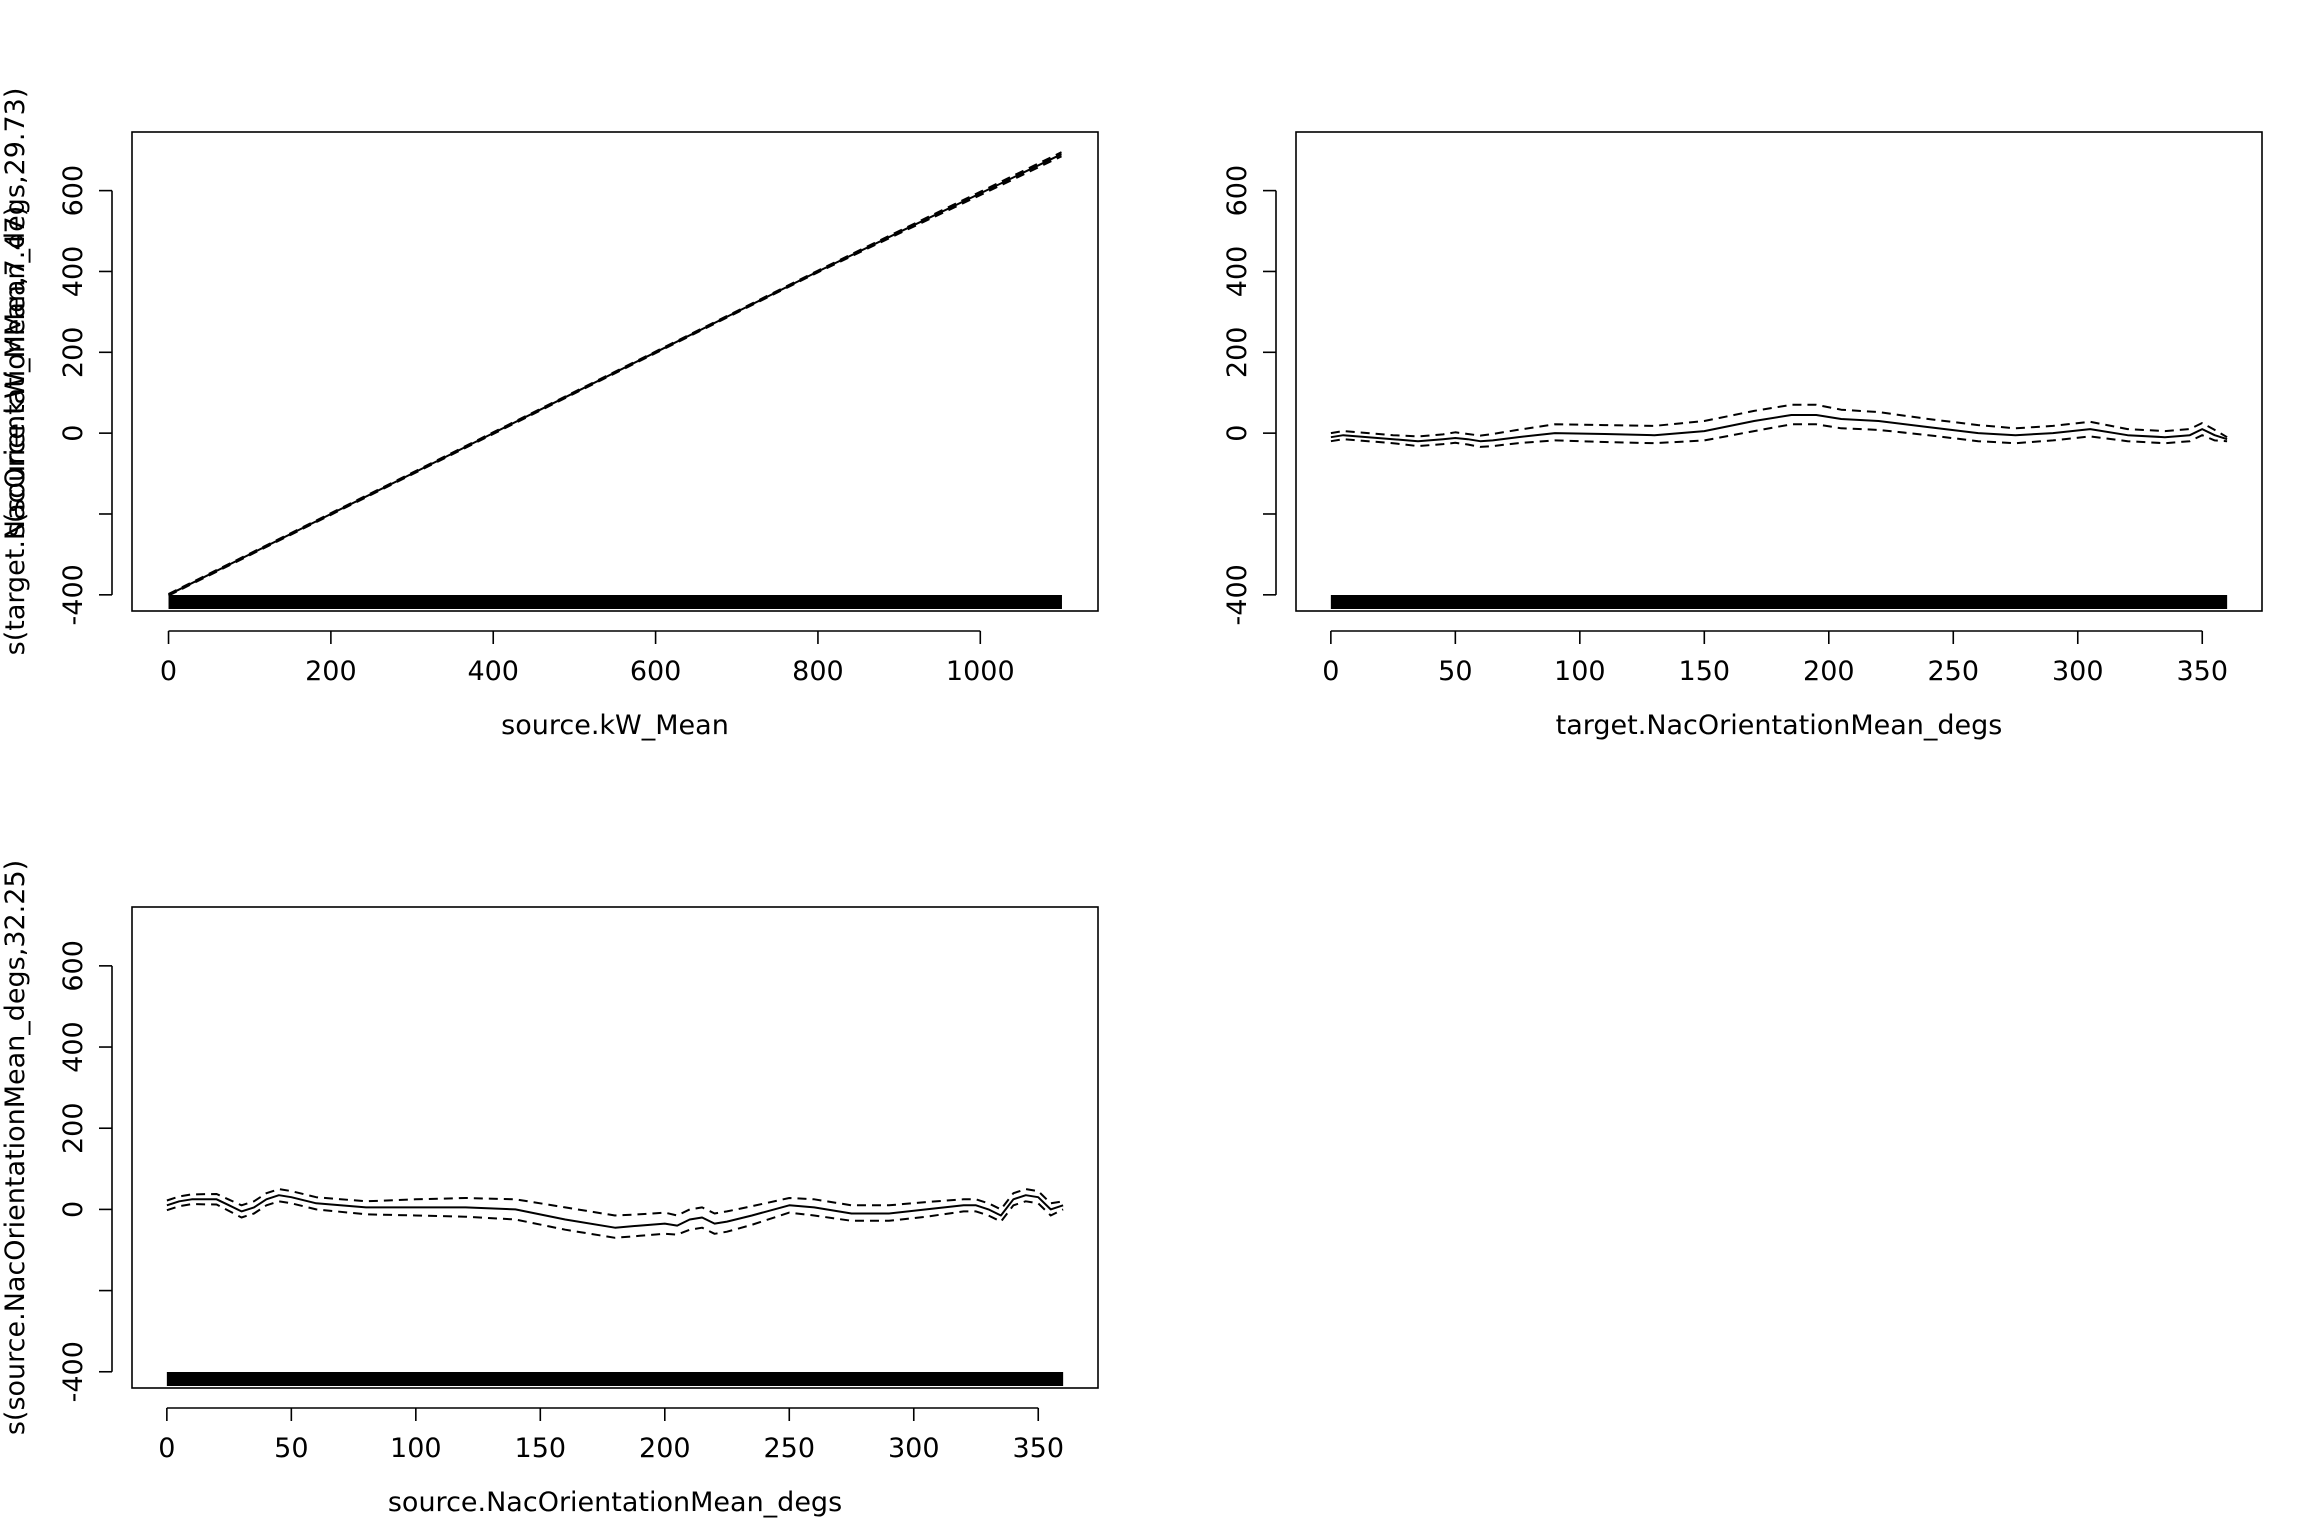 The width and height of the screenshot is (2304, 1536). I want to click on x-axis-title: source.NacOrientationMean_degs, so click(615, 1502).